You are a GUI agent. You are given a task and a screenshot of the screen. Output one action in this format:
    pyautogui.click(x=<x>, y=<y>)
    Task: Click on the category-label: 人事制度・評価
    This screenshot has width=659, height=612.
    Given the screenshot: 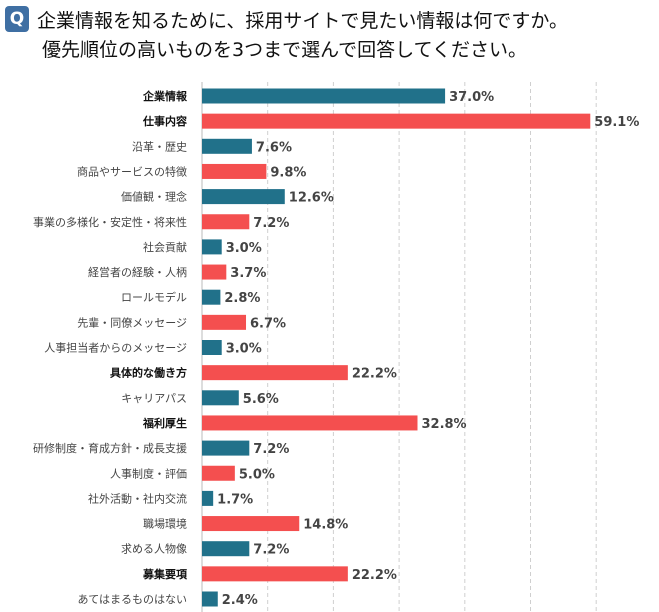 What is the action you would take?
    pyautogui.click(x=148, y=473)
    